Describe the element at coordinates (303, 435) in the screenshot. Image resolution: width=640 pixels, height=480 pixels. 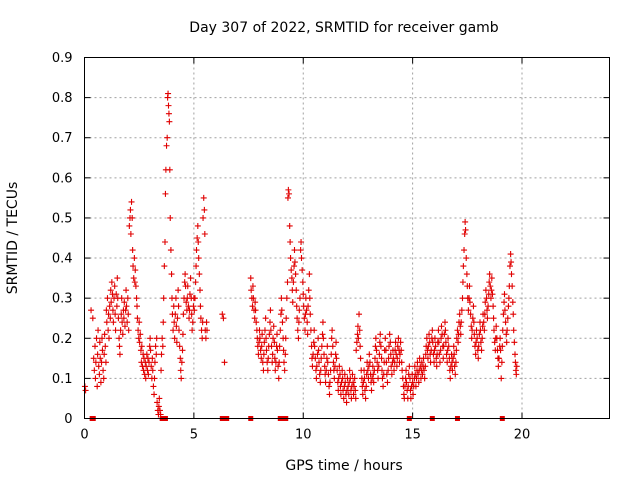
I see `x-tick-label: 10` at that location.